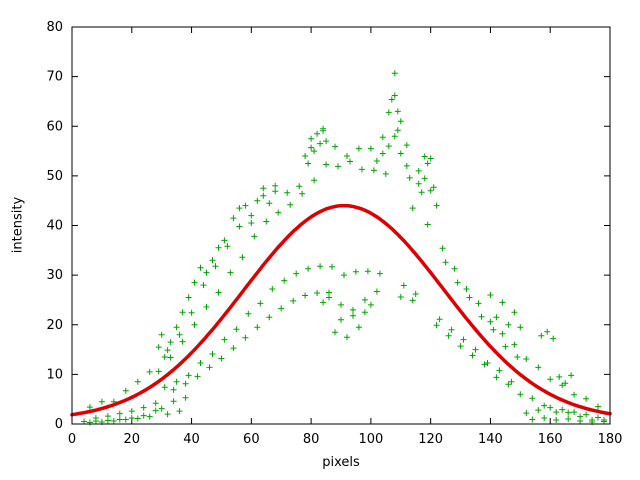 This screenshot has height=480, width=640. What do you see at coordinates (59, 424) in the screenshot?
I see `y-tick-label: 0` at bounding box center [59, 424].